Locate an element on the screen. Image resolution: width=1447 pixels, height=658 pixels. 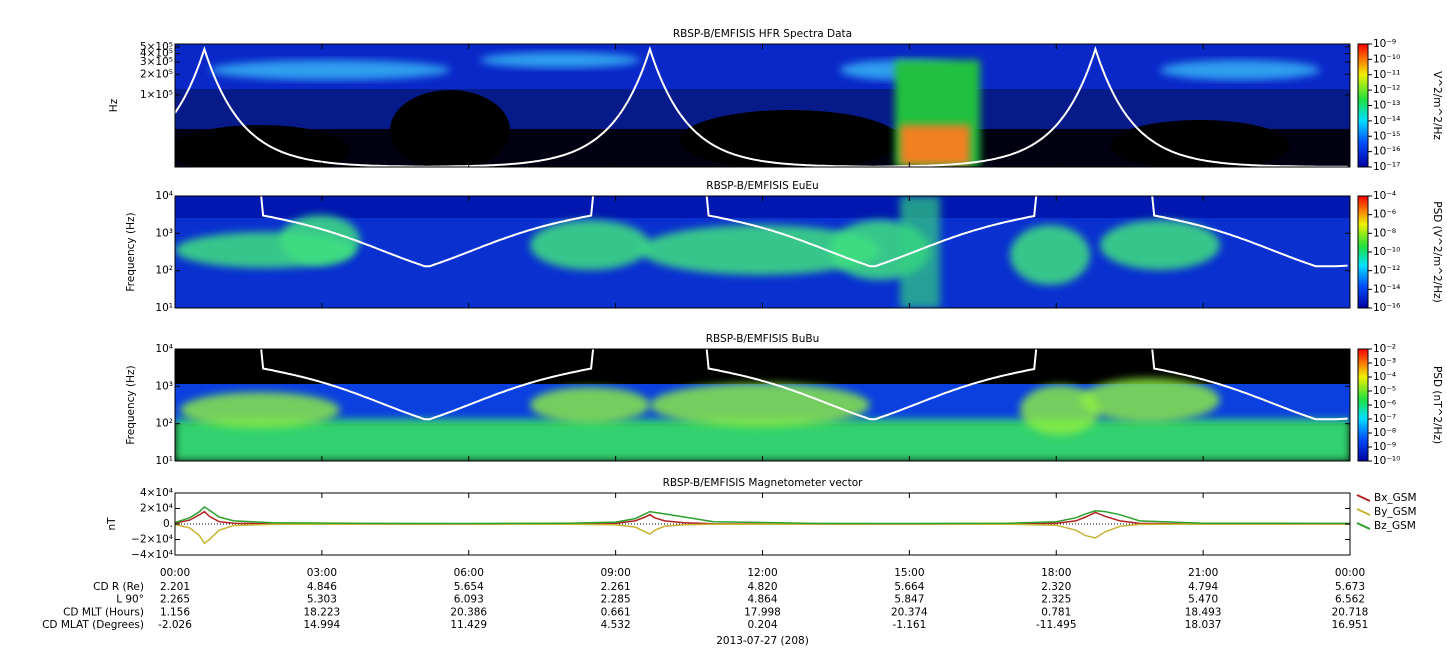
legend-label: Bx_GSM is located at coordinates (1395, 498).